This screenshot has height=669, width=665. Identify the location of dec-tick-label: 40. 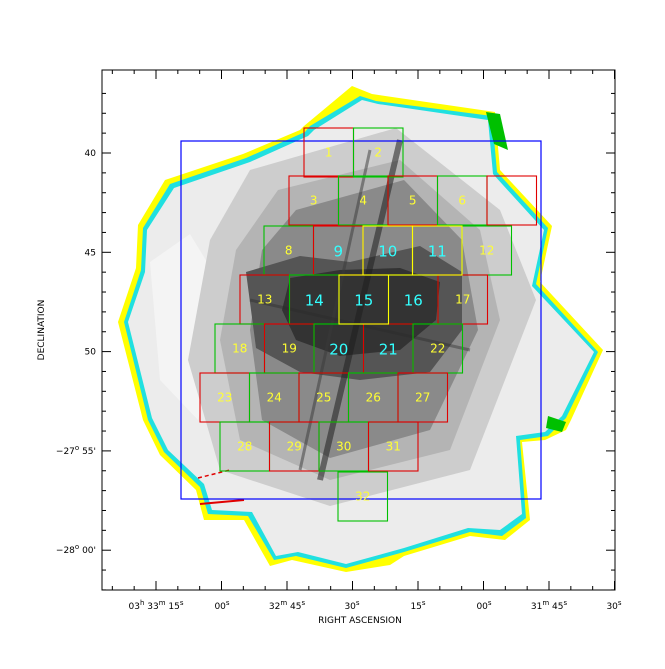
(91, 154).